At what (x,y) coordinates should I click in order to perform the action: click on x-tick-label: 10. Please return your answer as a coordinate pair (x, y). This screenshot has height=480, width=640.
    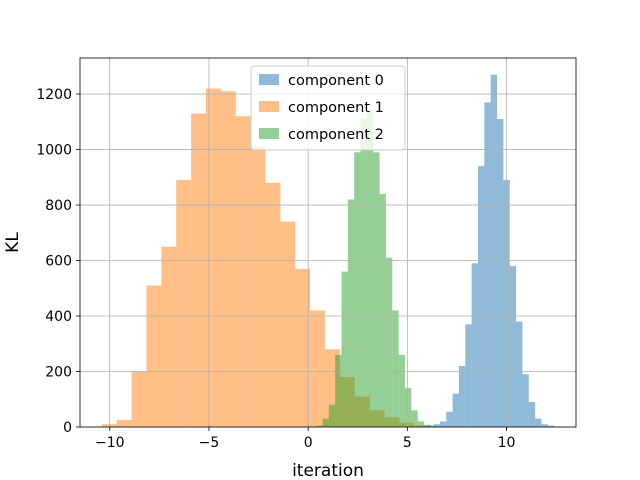
    Looking at the image, I should click on (507, 443).